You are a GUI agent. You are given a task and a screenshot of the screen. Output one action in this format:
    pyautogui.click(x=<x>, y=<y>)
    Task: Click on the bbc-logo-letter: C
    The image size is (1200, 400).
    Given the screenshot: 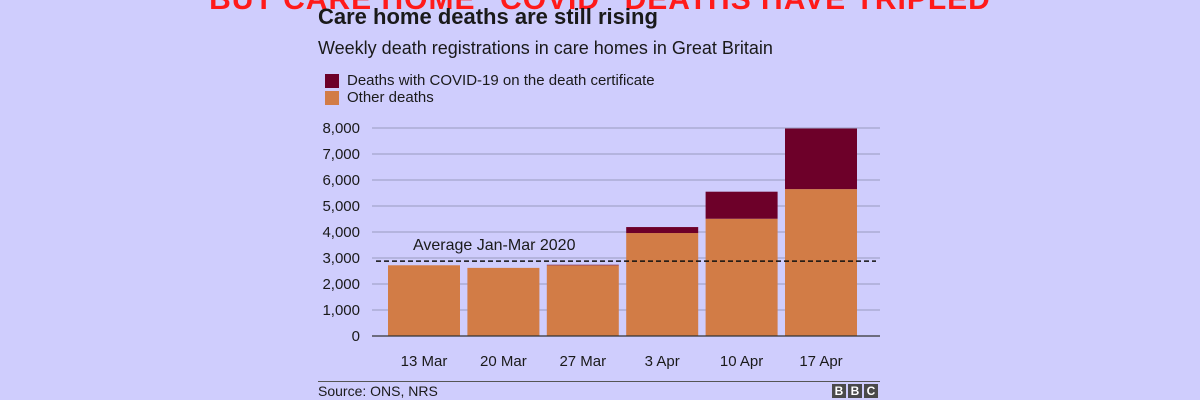 What is the action you would take?
    pyautogui.click(x=871, y=391)
    